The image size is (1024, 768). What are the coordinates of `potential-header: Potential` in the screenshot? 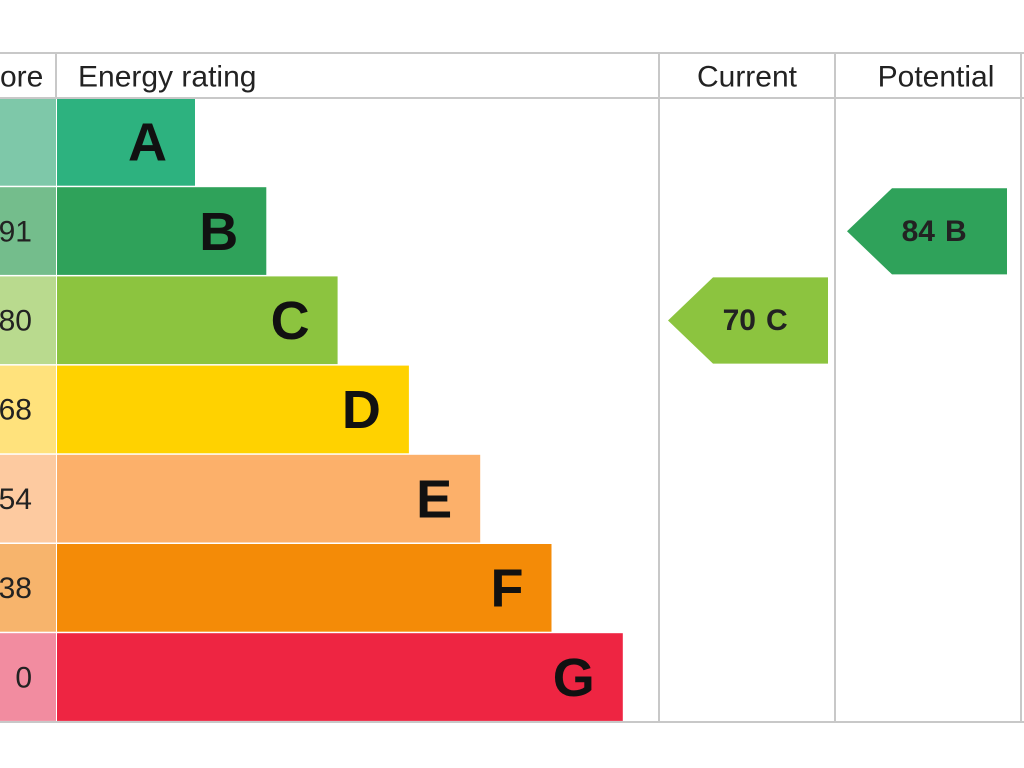 It's located at (936, 77).